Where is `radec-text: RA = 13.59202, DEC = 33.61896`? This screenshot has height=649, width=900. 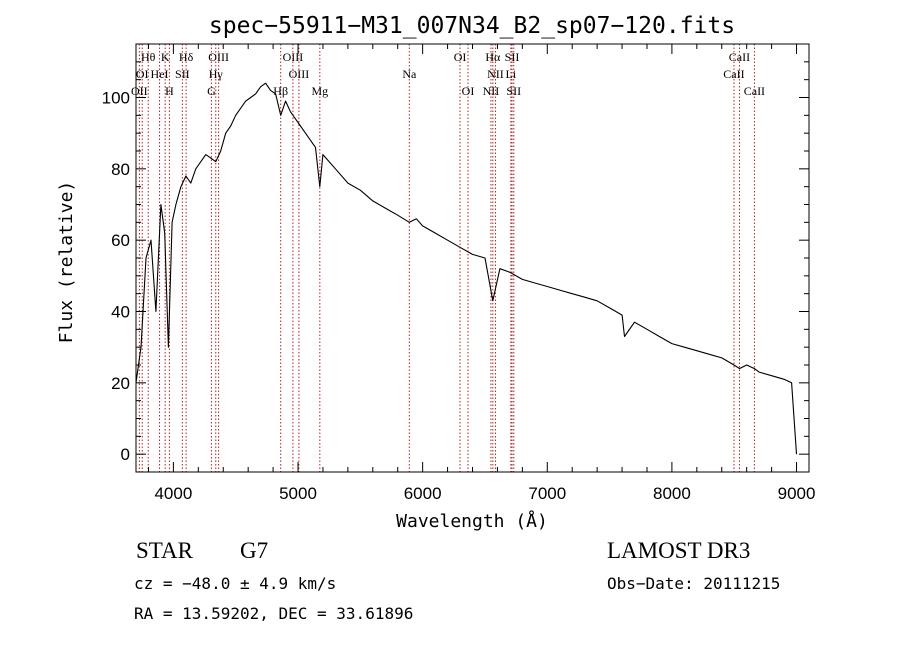
radec-text: RA = 13.59202, DEC = 33.61896 is located at coordinates (274, 613).